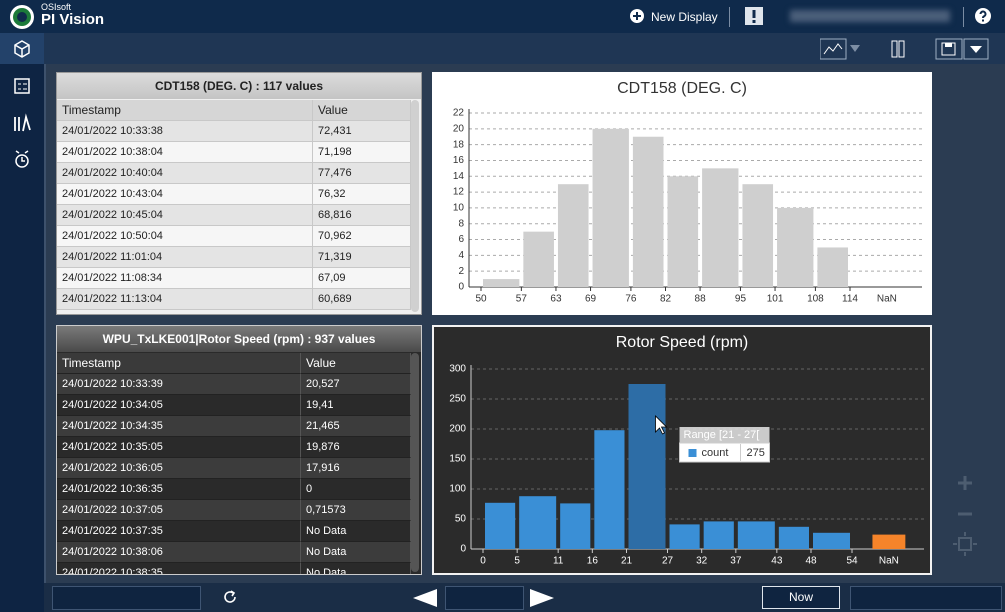 The height and width of the screenshot is (612, 1005). I want to click on y-tick-label: 12, so click(459, 192).